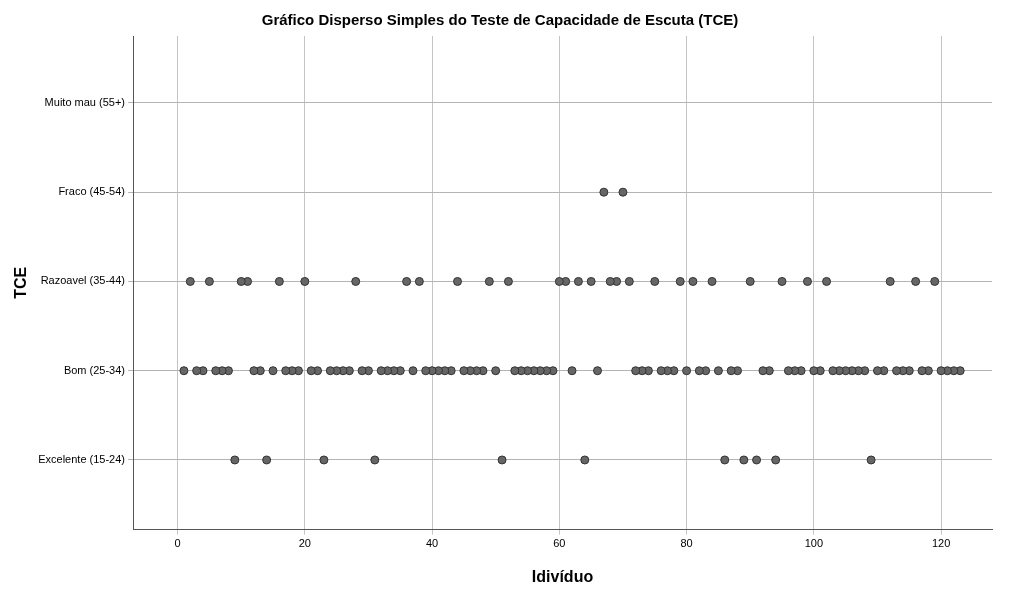  What do you see at coordinates (562, 576) in the screenshot?
I see `x-axis-title: Idivíduo` at bounding box center [562, 576].